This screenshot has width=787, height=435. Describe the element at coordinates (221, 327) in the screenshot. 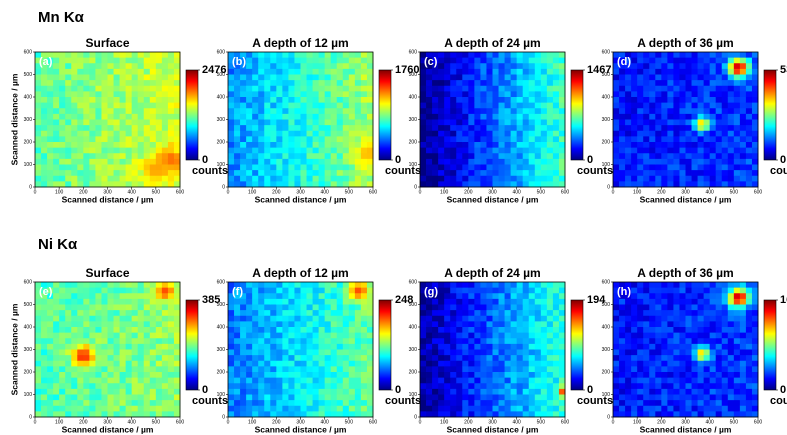

I see `y-tick-label: 400` at that location.